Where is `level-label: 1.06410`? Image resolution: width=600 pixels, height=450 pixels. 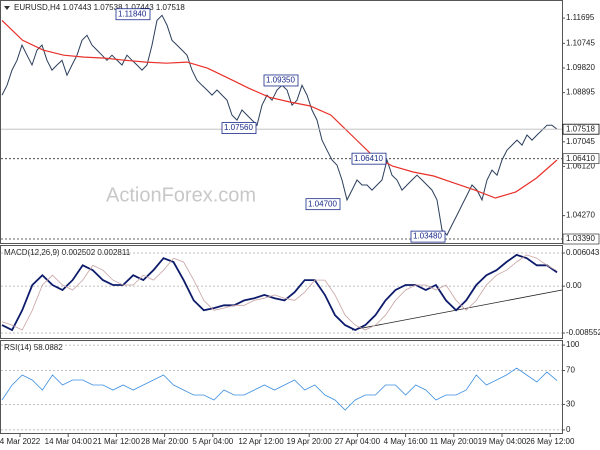
level-label: 1.06410 is located at coordinates (580, 158).